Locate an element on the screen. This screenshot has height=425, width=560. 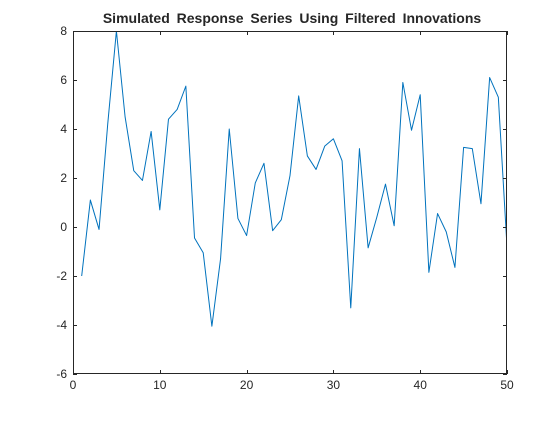
y-tick-label: 2 is located at coordinates (63, 178).